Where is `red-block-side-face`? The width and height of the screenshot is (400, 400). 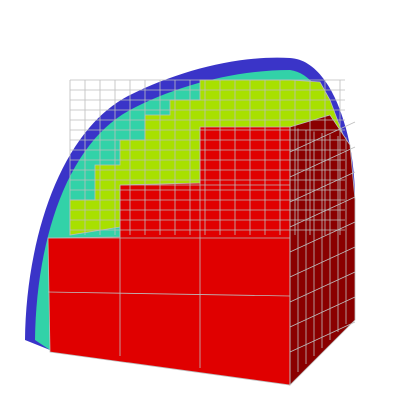 red-block-side-face is located at coordinates (322, 250).